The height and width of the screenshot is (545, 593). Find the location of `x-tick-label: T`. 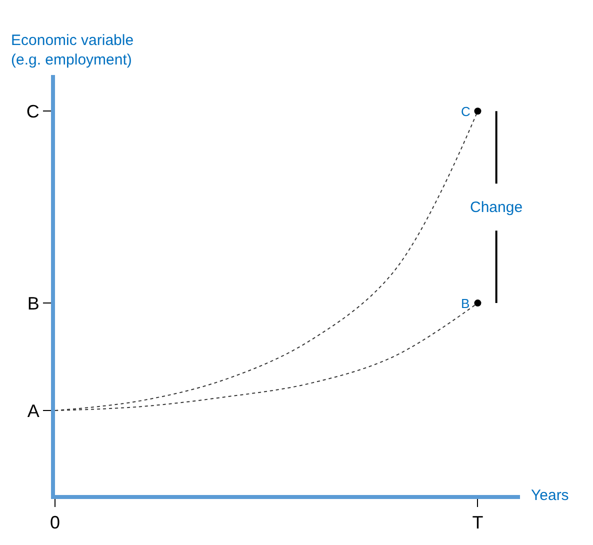

x-tick-label: T is located at coordinates (478, 522).